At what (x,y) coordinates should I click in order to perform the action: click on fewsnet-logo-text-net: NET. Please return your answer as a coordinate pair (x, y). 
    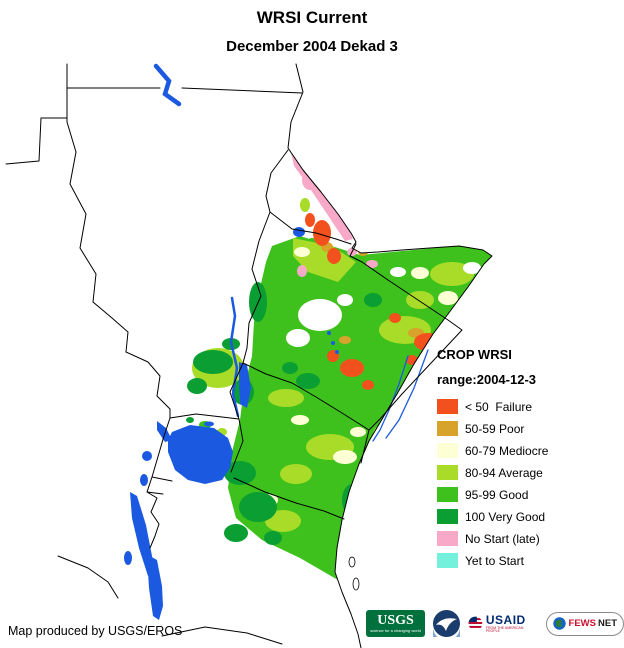
    Looking at the image, I should click on (607, 623).